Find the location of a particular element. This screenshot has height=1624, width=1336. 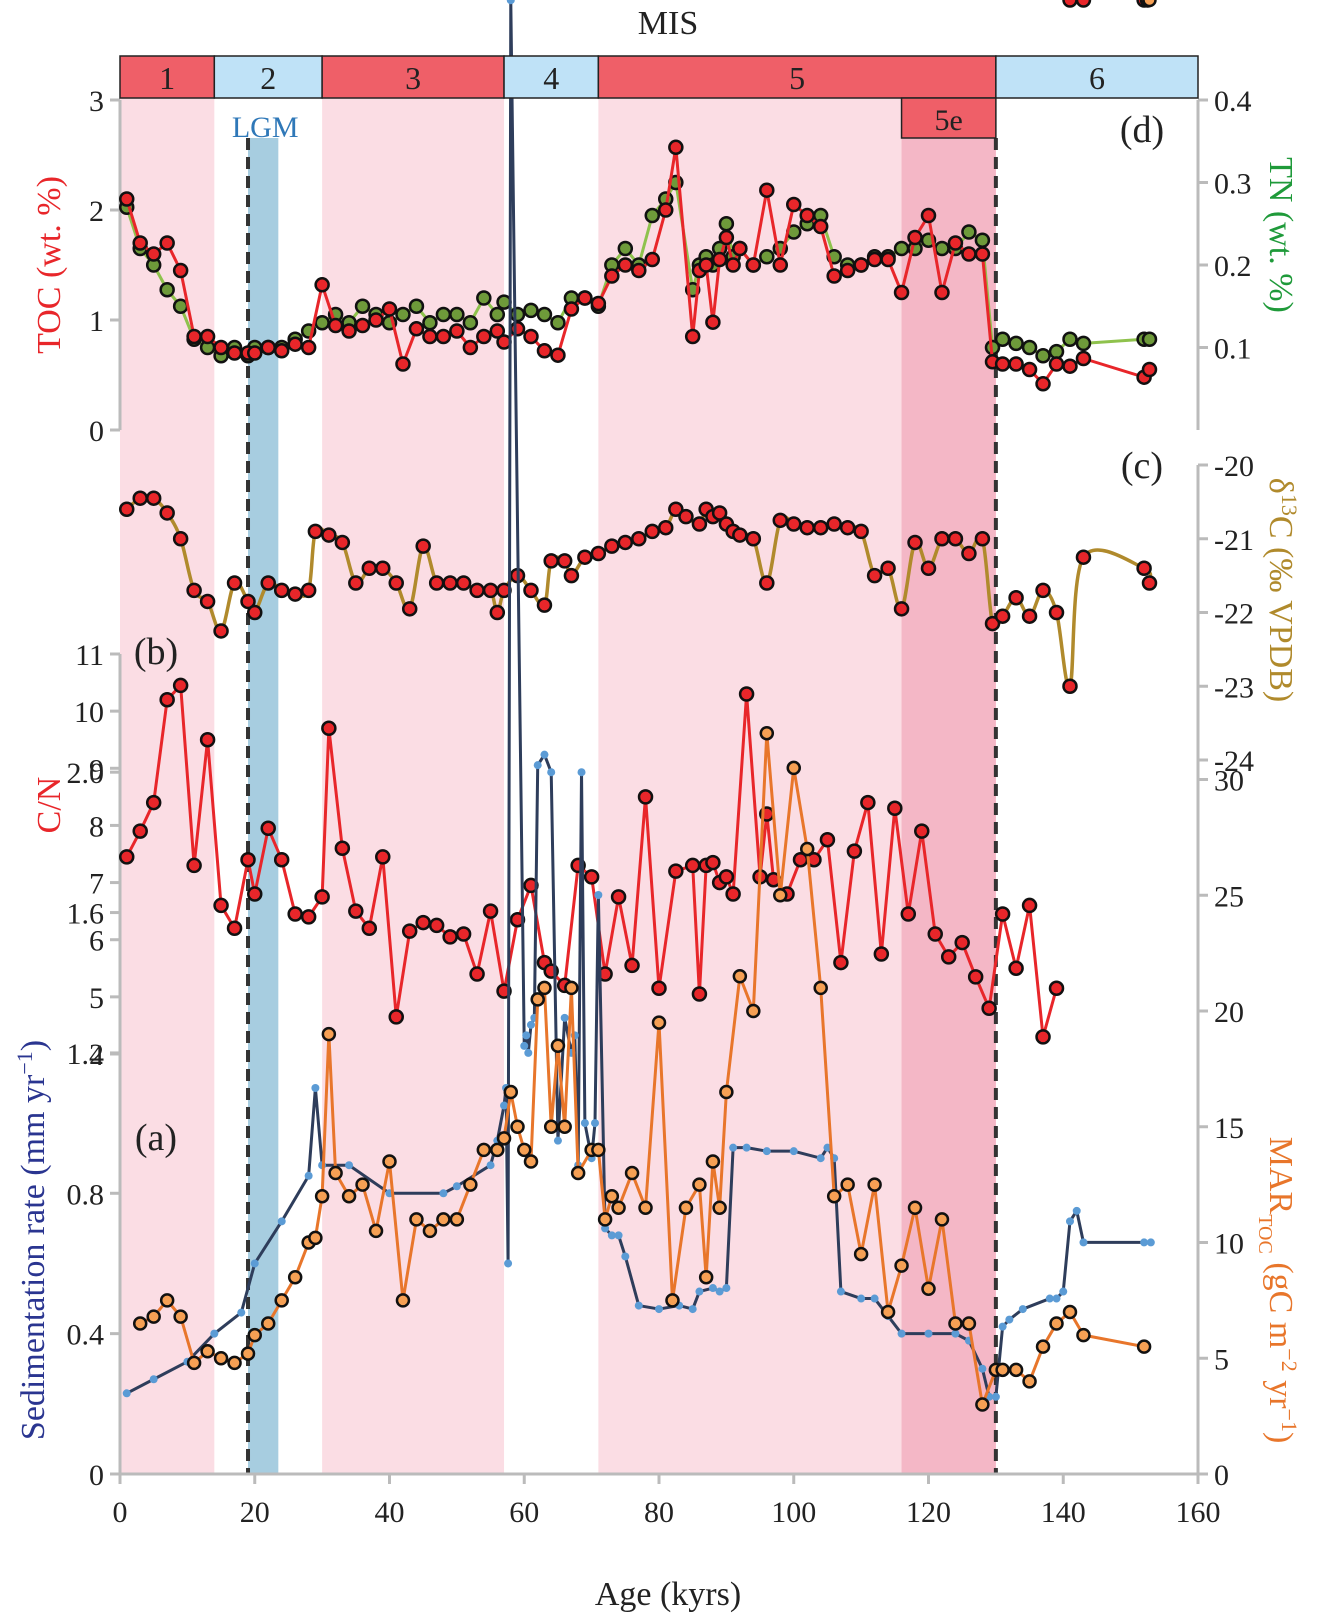

mis-stage-label-6: 6 is located at coordinates (1097, 78).